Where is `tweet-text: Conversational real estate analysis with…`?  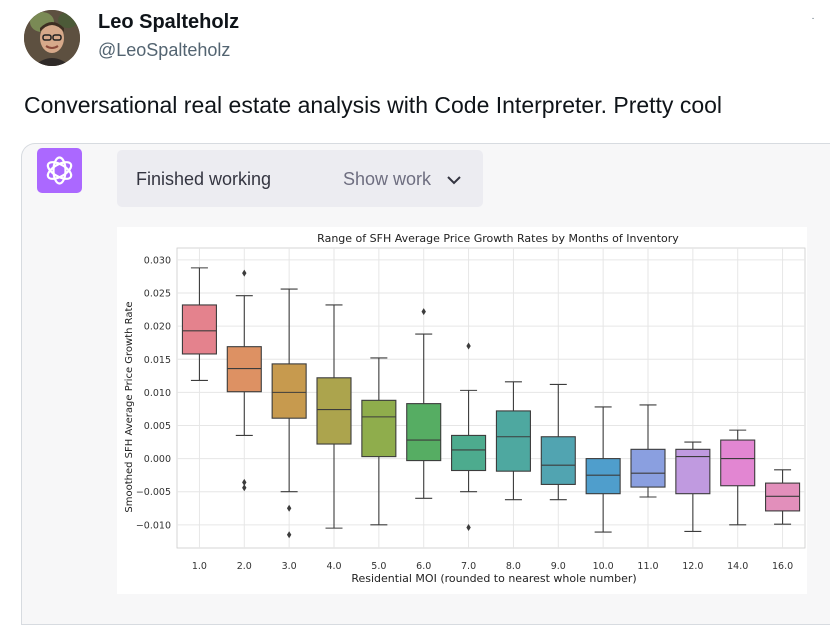
tweet-text: Conversational real estate analysis with… is located at coordinates (373, 105).